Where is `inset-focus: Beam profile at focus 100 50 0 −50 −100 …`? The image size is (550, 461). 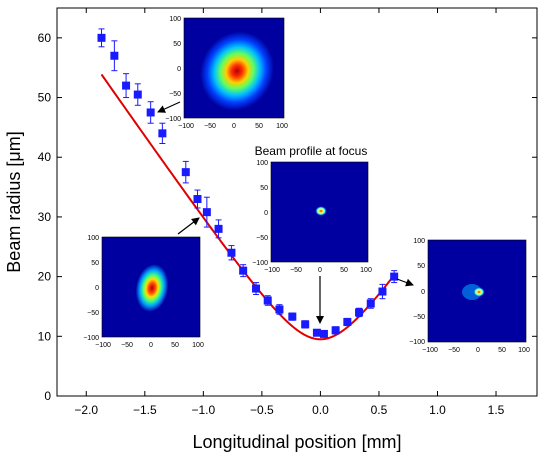
inset-focus: Beam profile at focus 100 50 0 −50 −100 … is located at coordinates (312, 209).